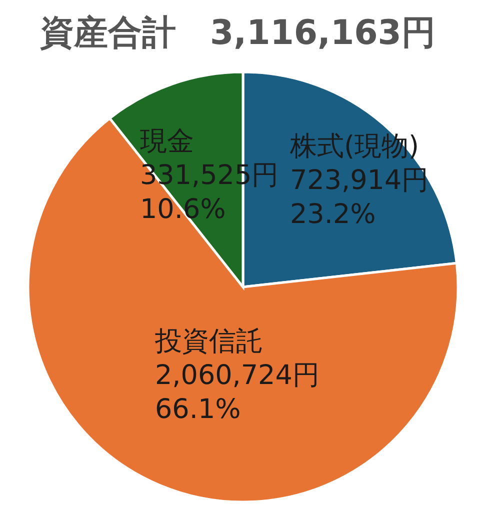  Describe the element at coordinates (238, 33) in the screenshot. I see `title: 資産合計 3,116,163円` at that location.